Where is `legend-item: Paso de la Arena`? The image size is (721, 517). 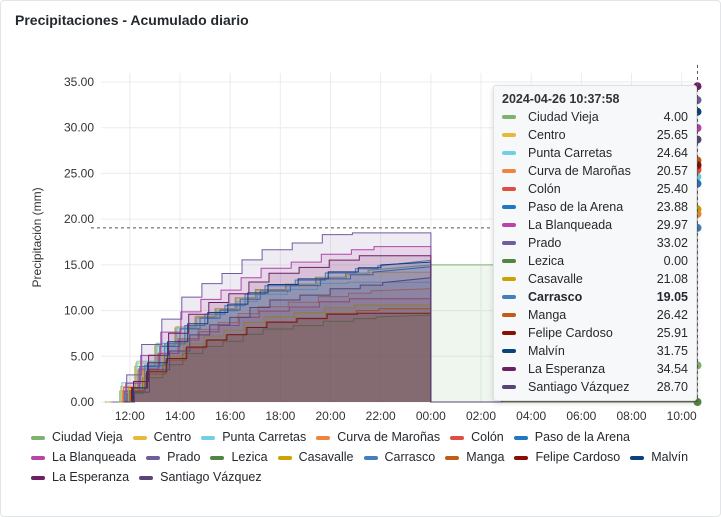
legend-item: Paso de la Arena is located at coordinates (571, 437).